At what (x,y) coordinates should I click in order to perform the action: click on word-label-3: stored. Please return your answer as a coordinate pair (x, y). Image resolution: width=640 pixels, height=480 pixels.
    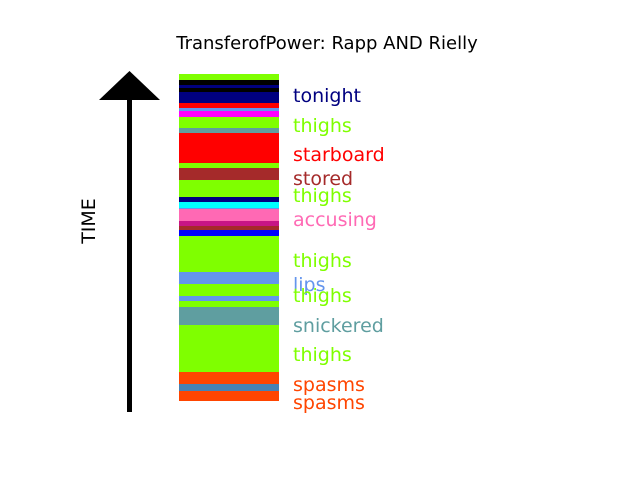
    Looking at the image, I should click on (323, 179).